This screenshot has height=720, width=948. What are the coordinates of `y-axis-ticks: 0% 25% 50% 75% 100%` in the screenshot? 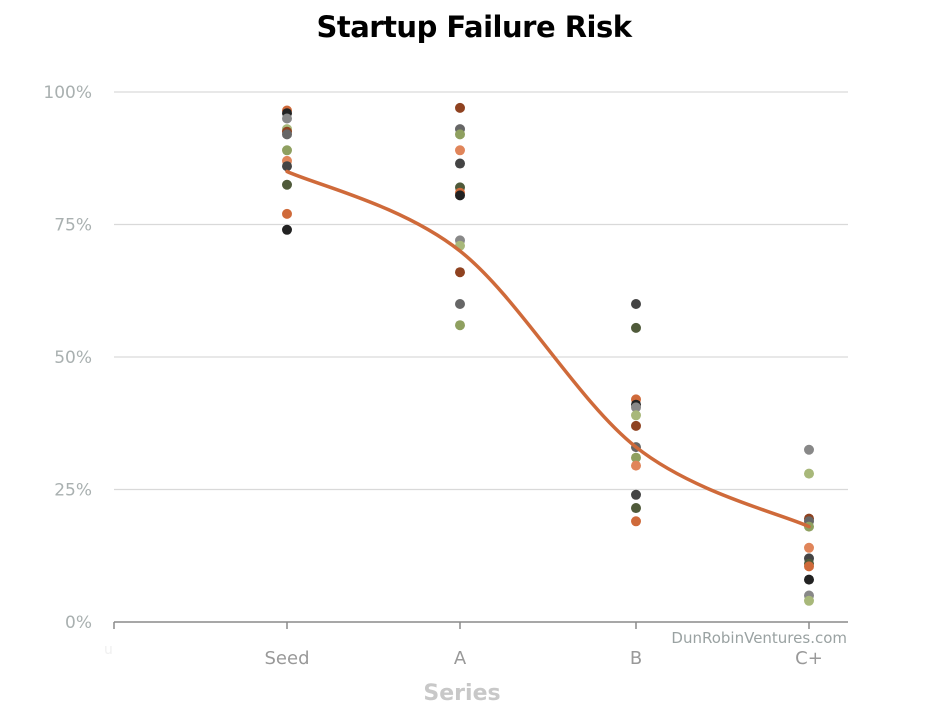 It's located at (67, 358).